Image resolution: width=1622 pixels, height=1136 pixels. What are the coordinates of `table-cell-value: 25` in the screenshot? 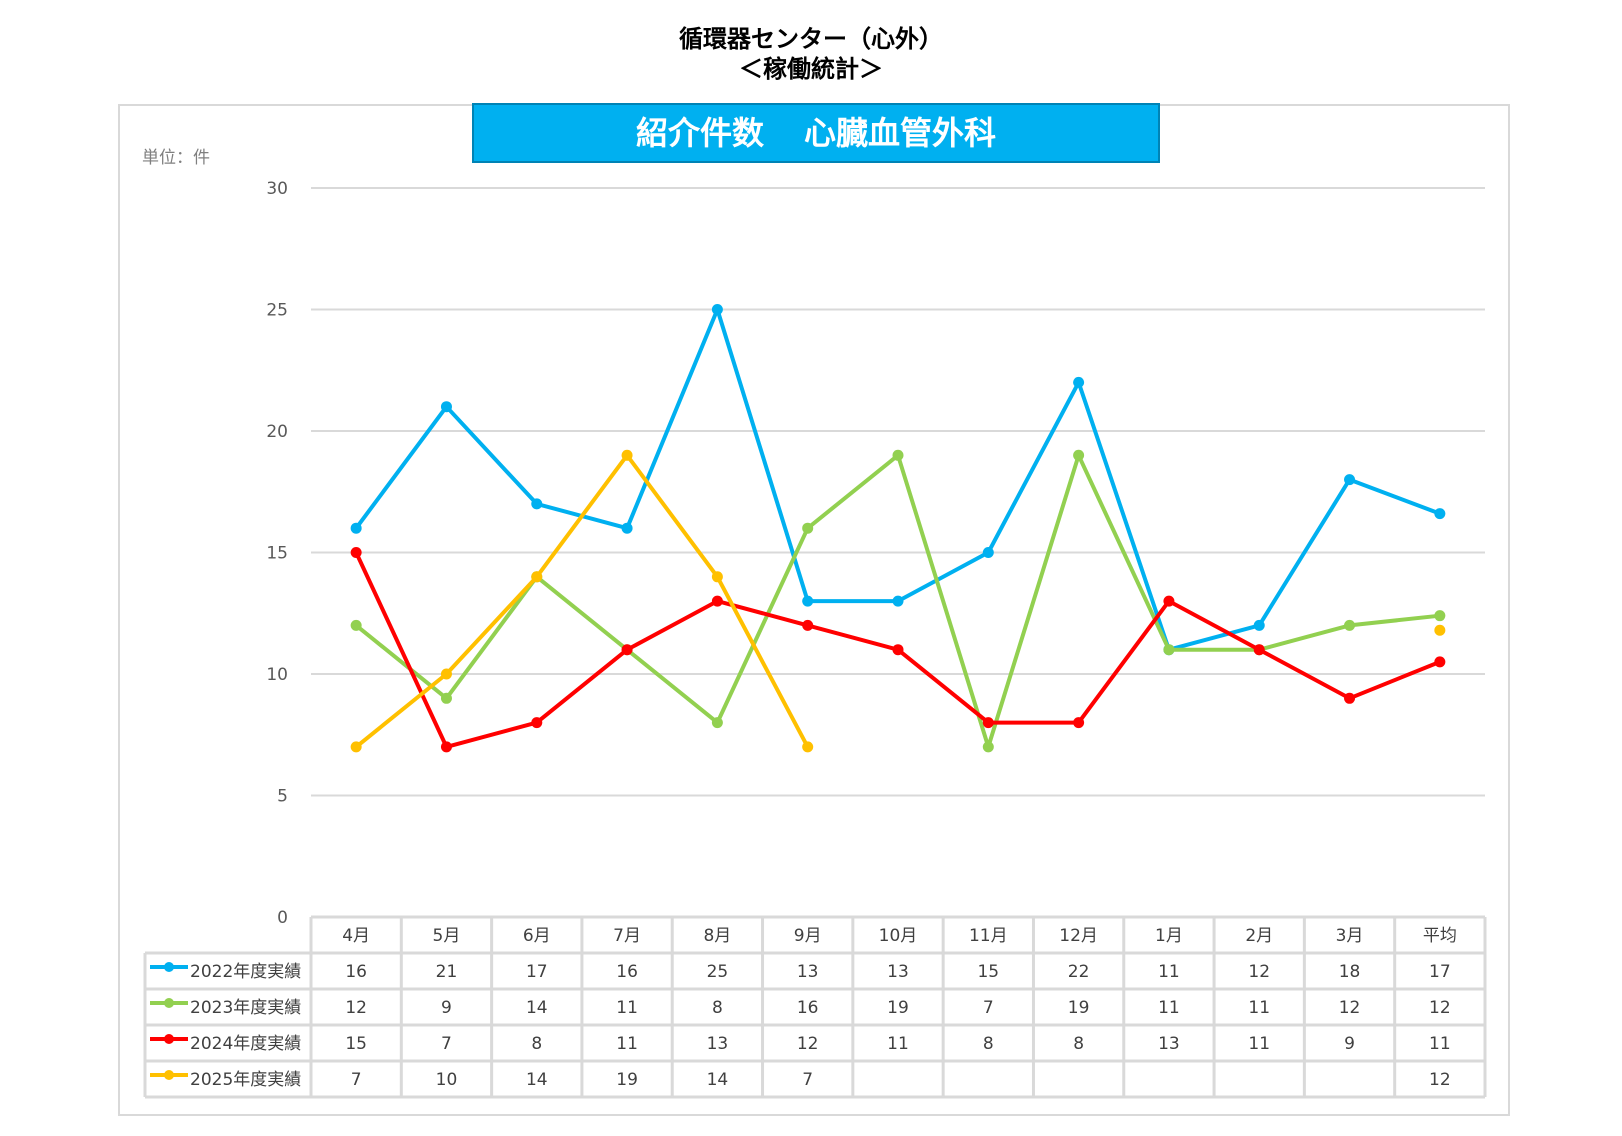 It's located at (718, 972).